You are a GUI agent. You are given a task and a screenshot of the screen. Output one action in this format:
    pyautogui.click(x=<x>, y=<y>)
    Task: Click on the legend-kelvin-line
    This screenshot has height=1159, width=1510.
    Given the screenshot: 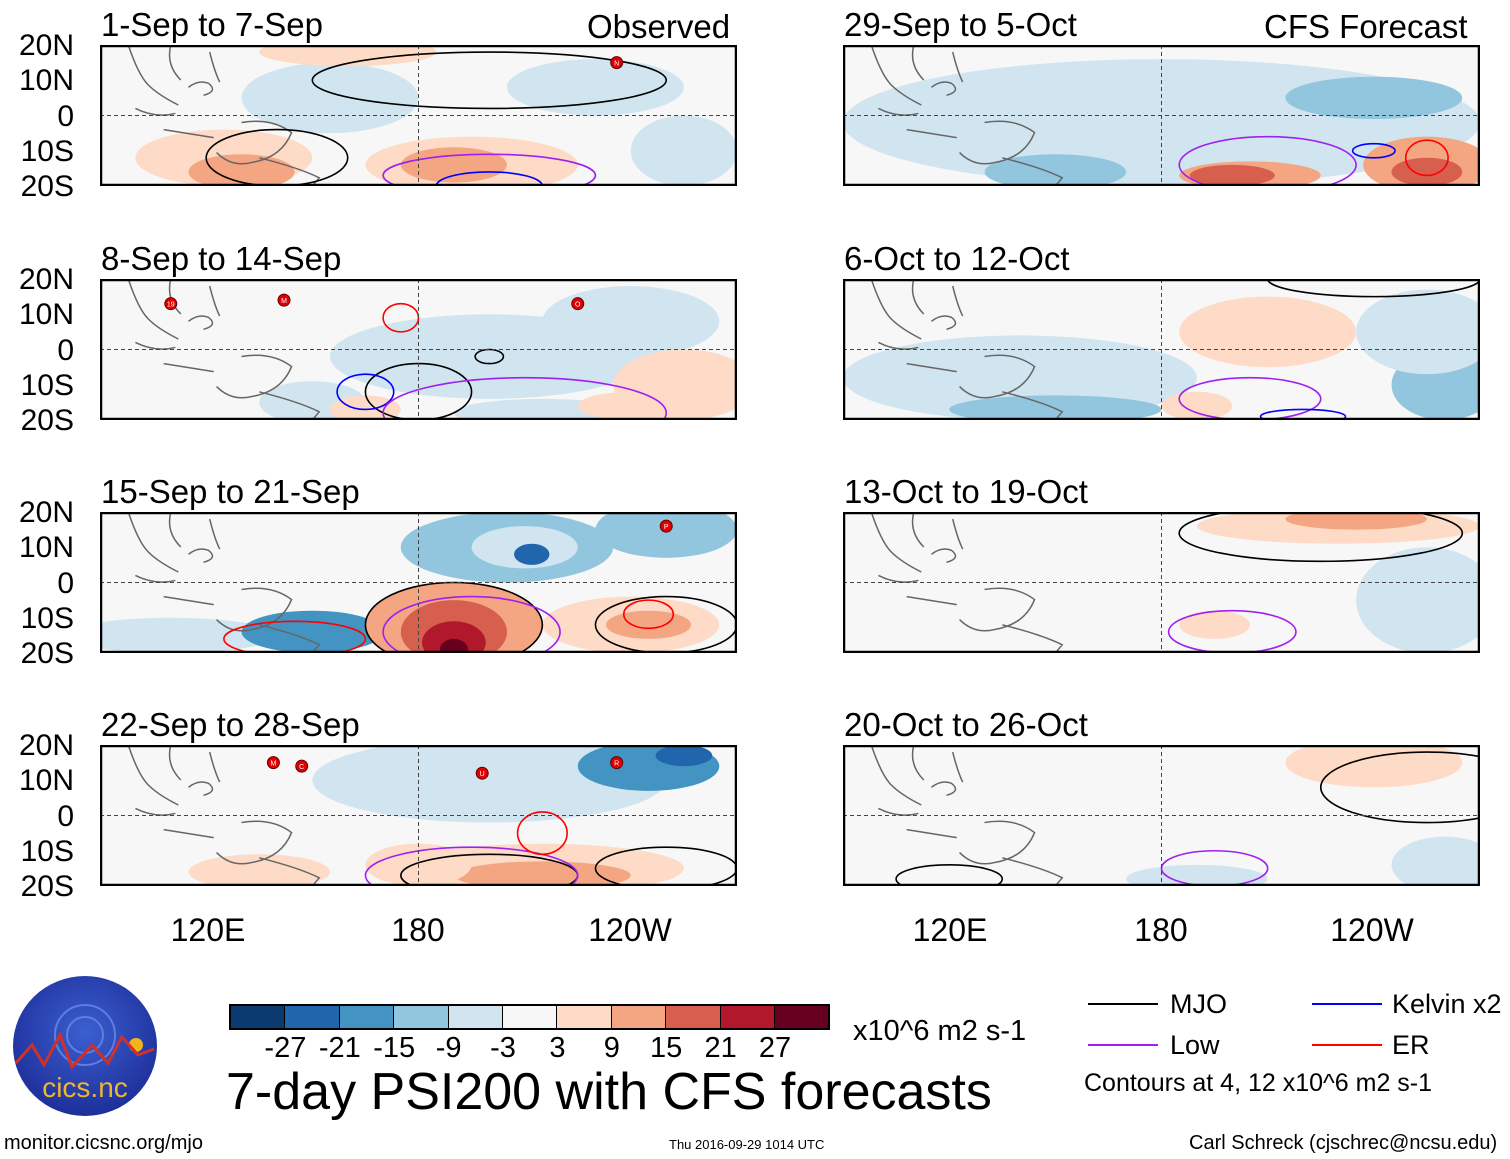 What is the action you would take?
    pyautogui.click(x=1347, y=1004)
    